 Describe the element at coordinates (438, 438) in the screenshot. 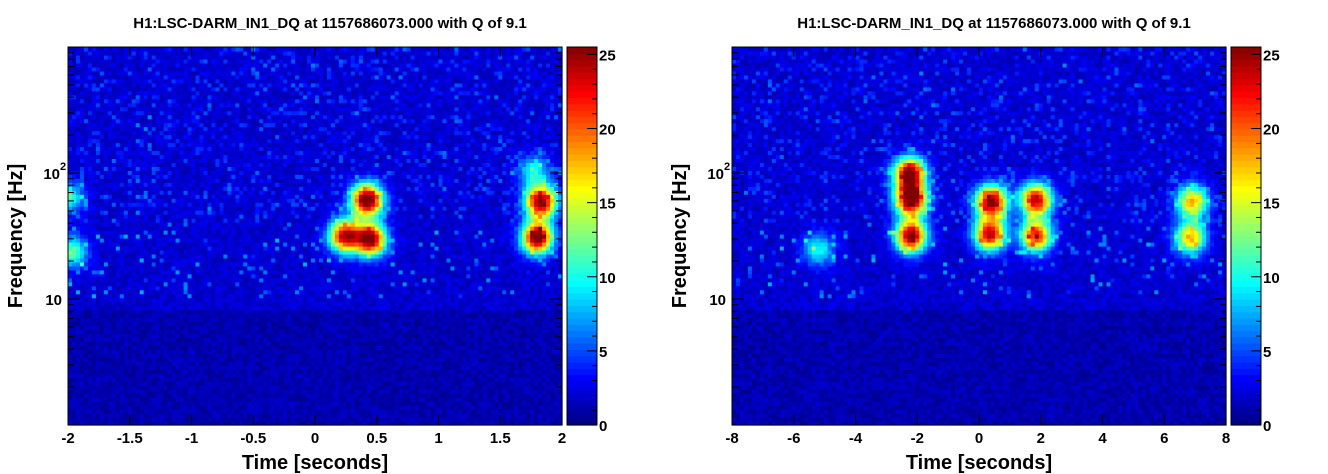

I see `x-tick-label: 1` at that location.